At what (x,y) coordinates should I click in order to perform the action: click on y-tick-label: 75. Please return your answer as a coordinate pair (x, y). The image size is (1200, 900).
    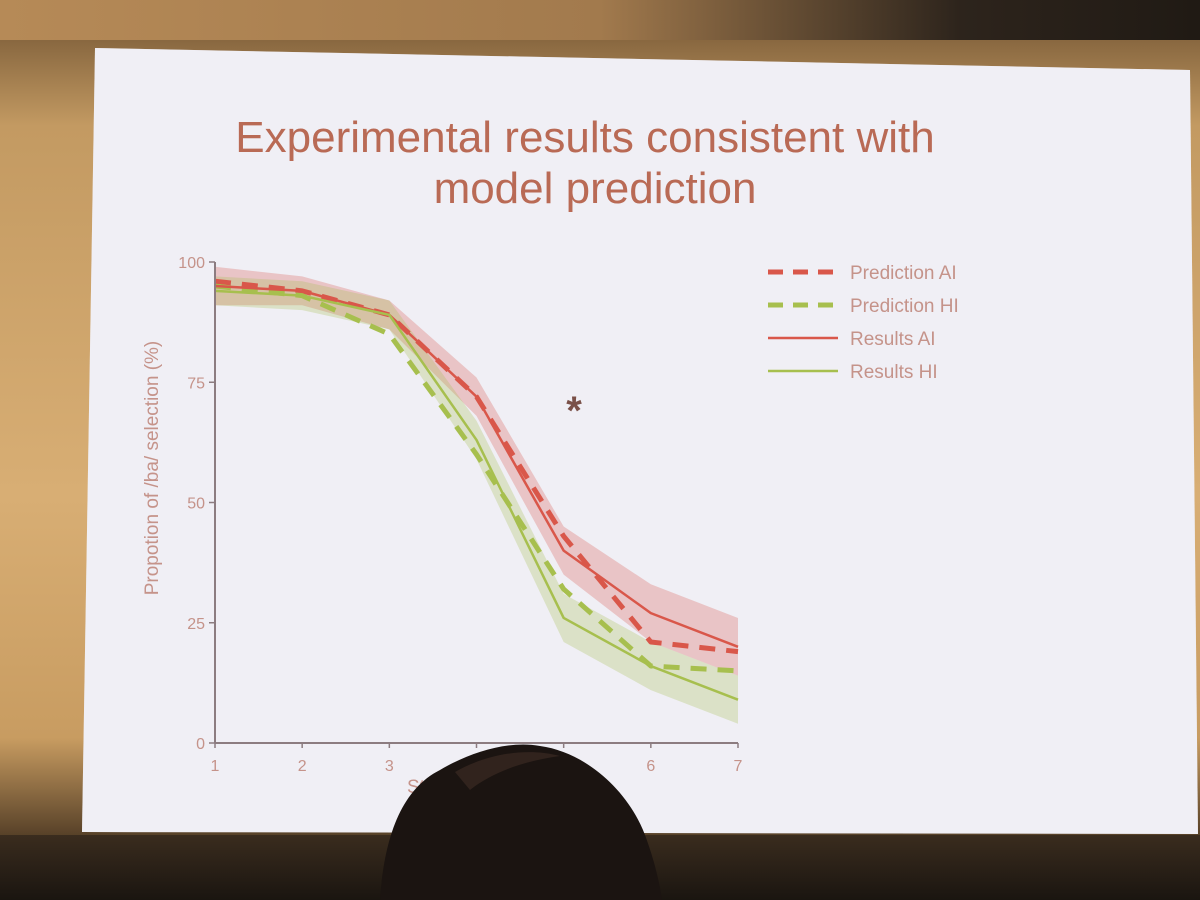
    Looking at the image, I should click on (196, 383).